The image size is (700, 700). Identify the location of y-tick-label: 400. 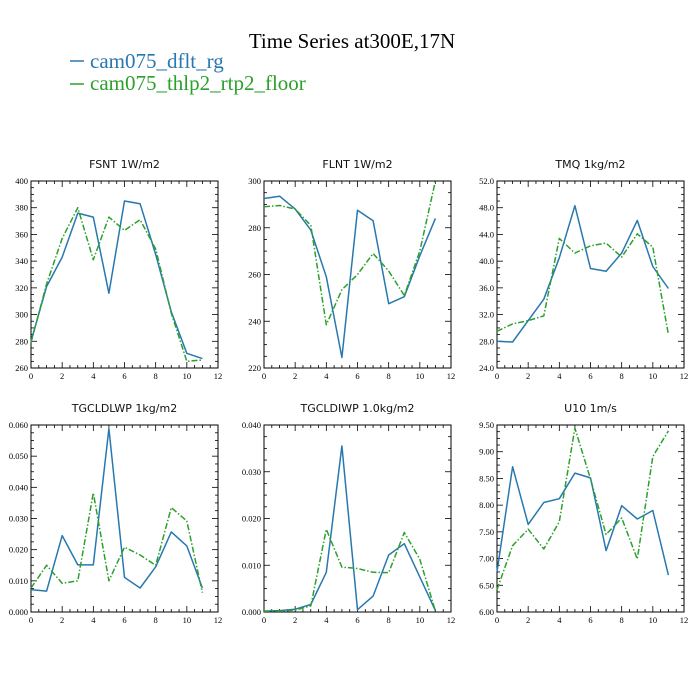
(21, 181).